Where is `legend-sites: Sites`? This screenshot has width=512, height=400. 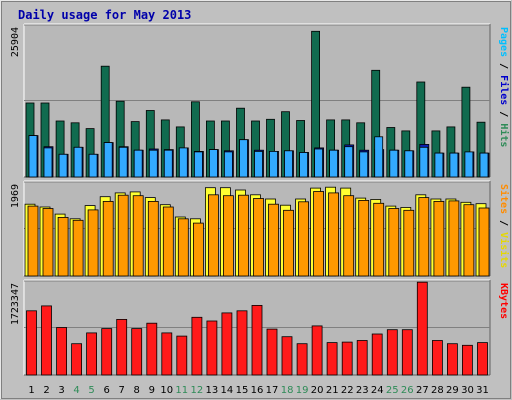
legend-sites: Sites is located at coordinates (504, 199).